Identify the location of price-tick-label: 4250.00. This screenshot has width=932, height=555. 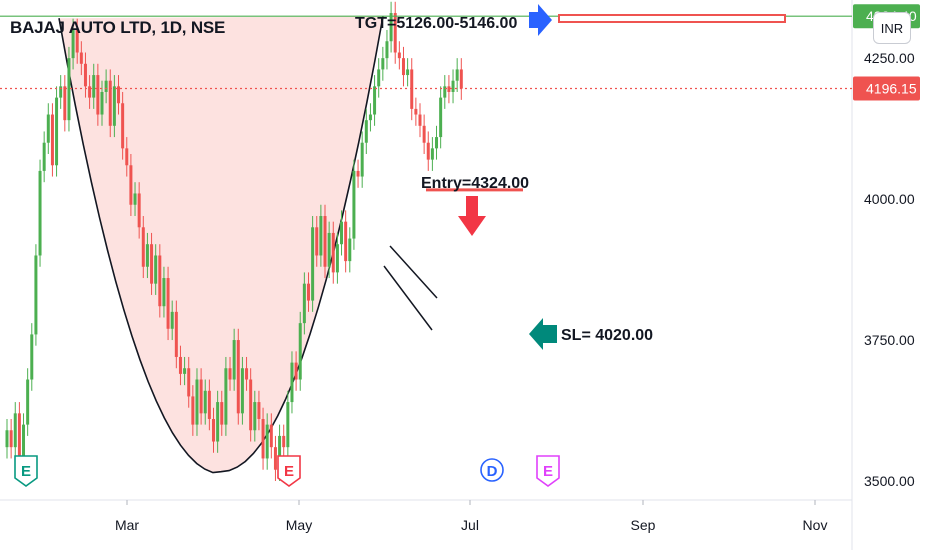
(889, 58).